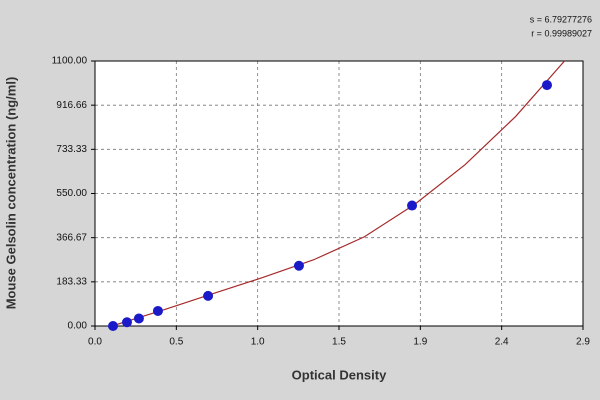  I want to click on x-tick-label: 2.4, so click(502, 342).